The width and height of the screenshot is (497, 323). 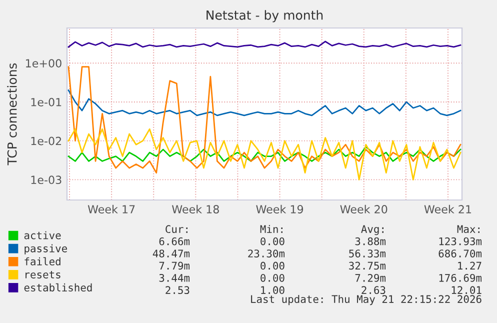 I want to click on x-tick-label: Week 21, so click(x=448, y=209).